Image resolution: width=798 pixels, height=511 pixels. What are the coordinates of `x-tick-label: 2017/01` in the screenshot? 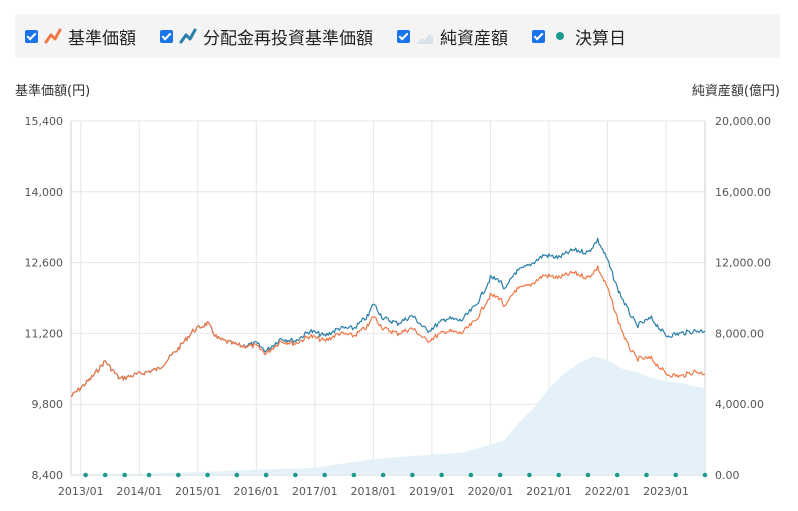 It's located at (315, 491).